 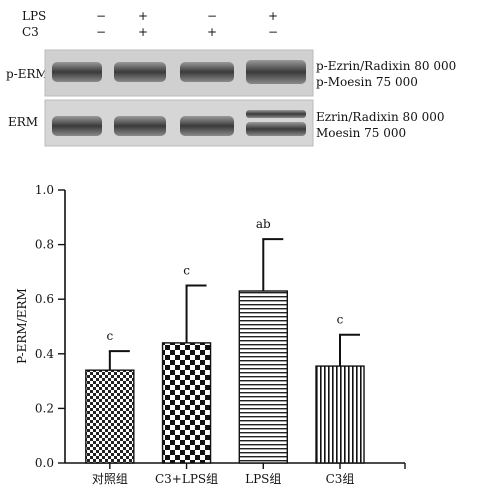 I want to click on blot-panel-erm: ERM Ezrin/Radixin 80 000 Moesin 75 000, so click(x=226, y=123).